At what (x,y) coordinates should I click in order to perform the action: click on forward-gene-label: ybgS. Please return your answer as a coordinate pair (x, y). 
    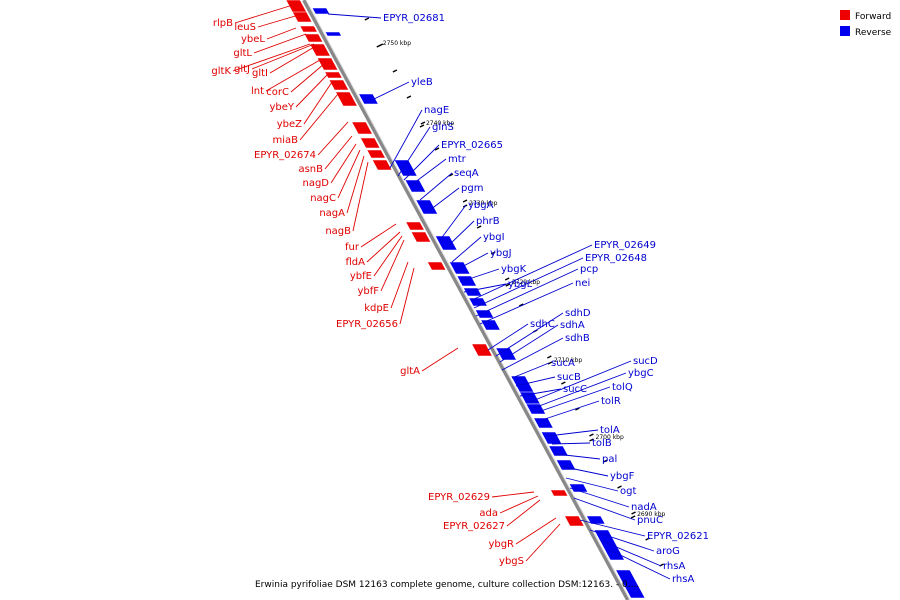
    Looking at the image, I should click on (511, 561).